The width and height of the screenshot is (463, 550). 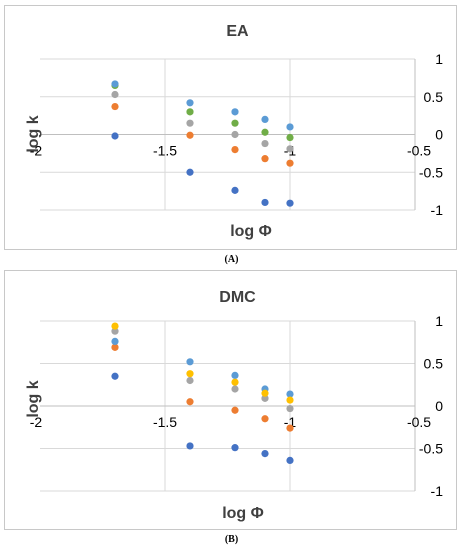 What do you see at coordinates (231, 539) in the screenshot?
I see `caption-b: (B)` at bounding box center [231, 539].